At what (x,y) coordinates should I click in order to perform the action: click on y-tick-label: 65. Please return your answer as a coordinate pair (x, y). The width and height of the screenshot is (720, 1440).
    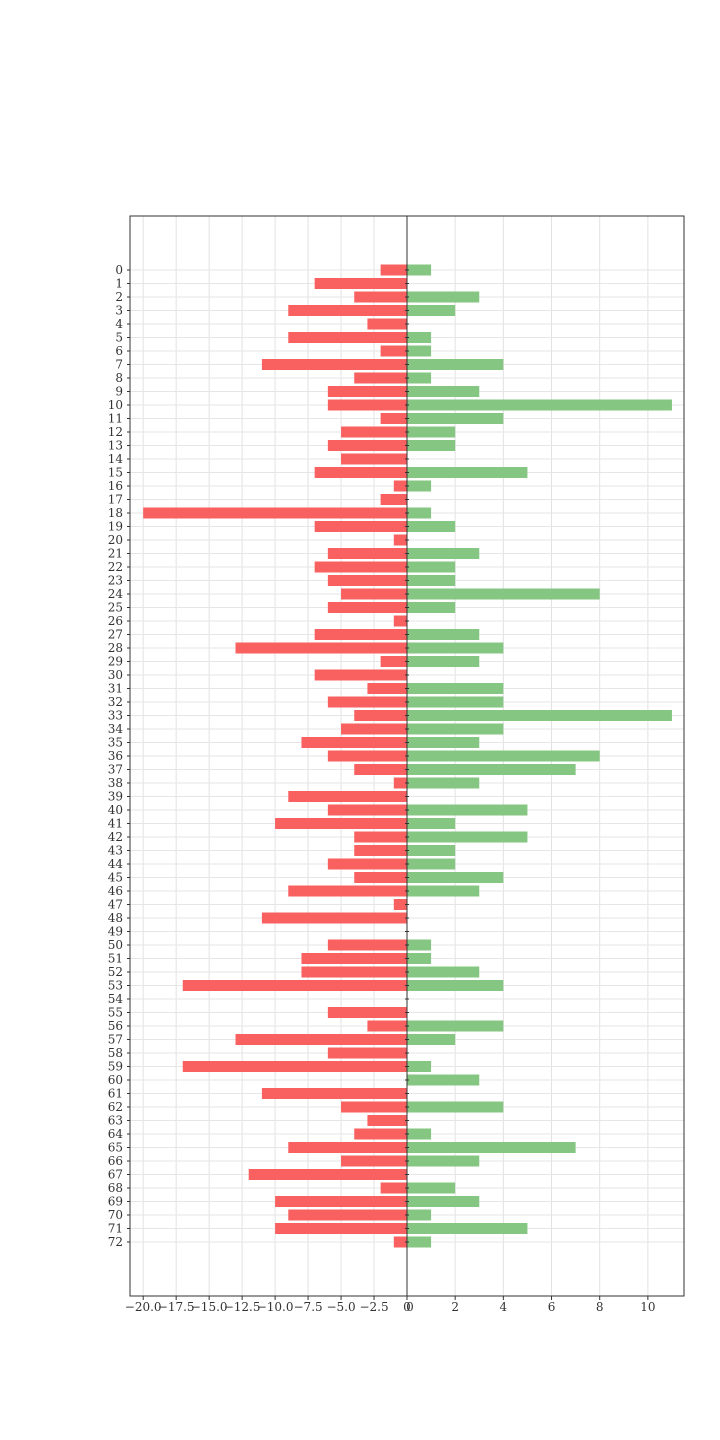
    Looking at the image, I should click on (115, 1148).